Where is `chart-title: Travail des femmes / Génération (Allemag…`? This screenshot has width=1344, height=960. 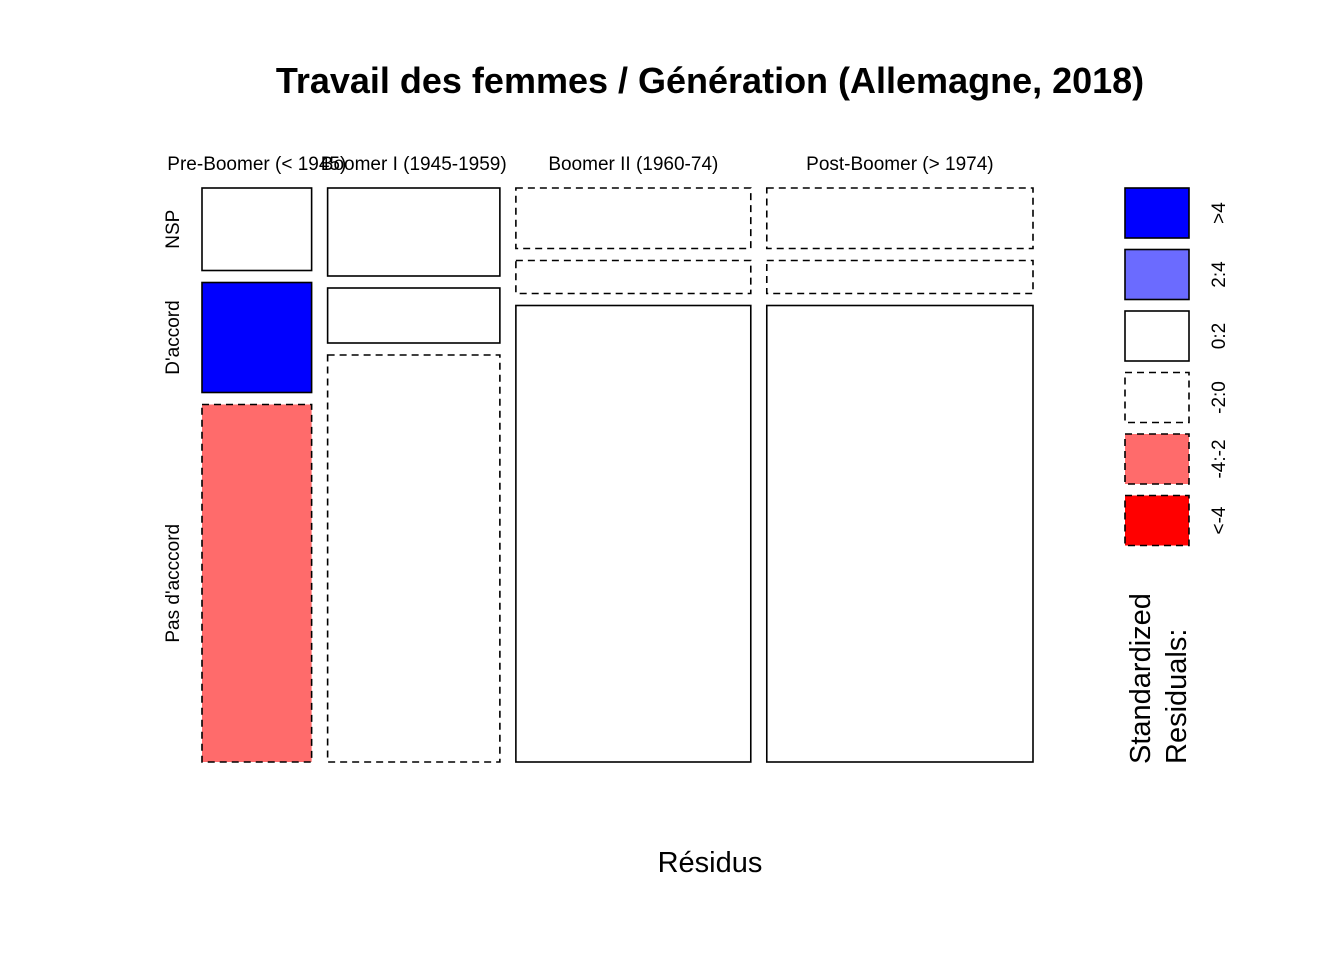
chart-title: Travail des femmes / Génération (Allemag… is located at coordinates (710, 80).